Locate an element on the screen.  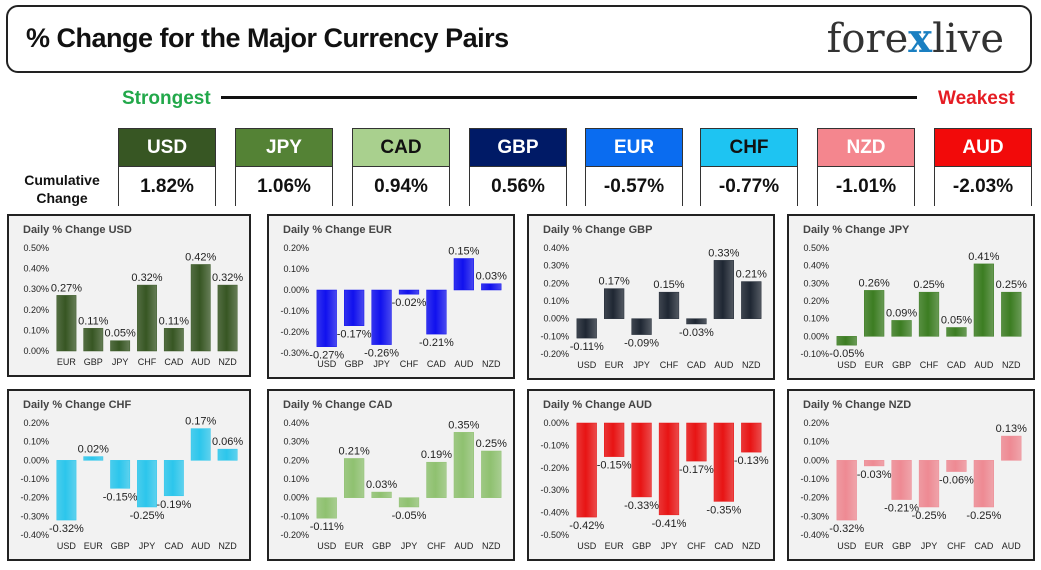
y-tick-label: 0.50% is located at coordinates (816, 248).